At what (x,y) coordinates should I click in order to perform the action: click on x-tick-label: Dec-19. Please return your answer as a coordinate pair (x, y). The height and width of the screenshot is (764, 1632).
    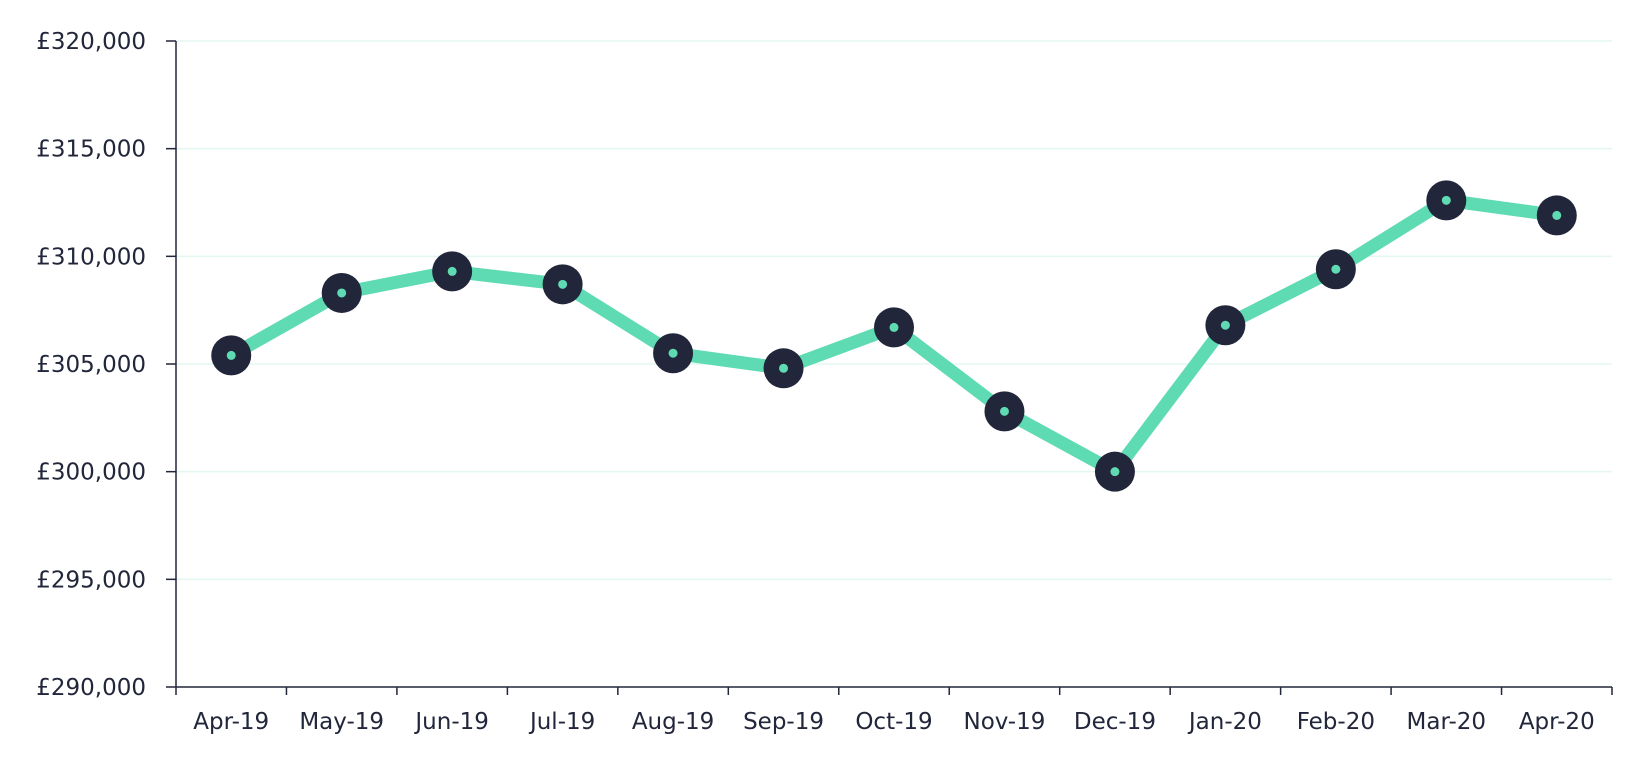
    Looking at the image, I should click on (1115, 722).